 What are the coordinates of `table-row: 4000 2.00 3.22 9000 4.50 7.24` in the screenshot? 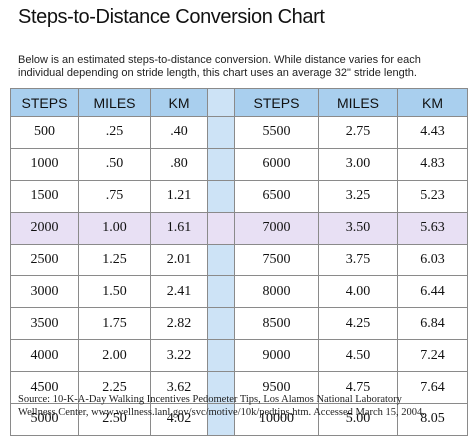 It's located at (239, 356).